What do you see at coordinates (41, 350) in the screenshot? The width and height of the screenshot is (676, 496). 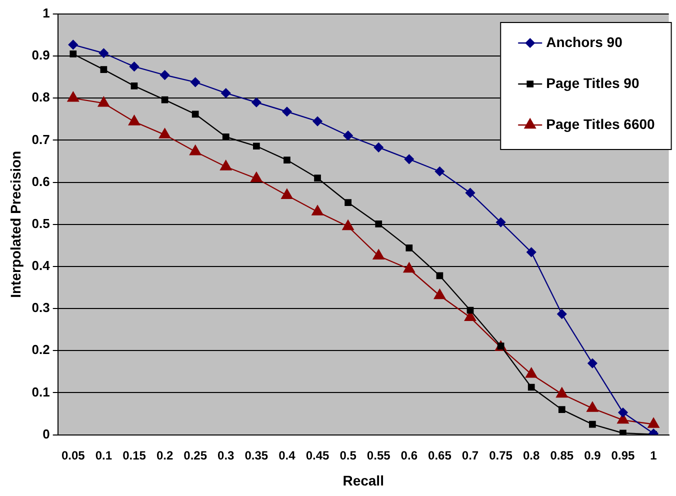 I see `y-tick-label: 0.2` at bounding box center [41, 350].